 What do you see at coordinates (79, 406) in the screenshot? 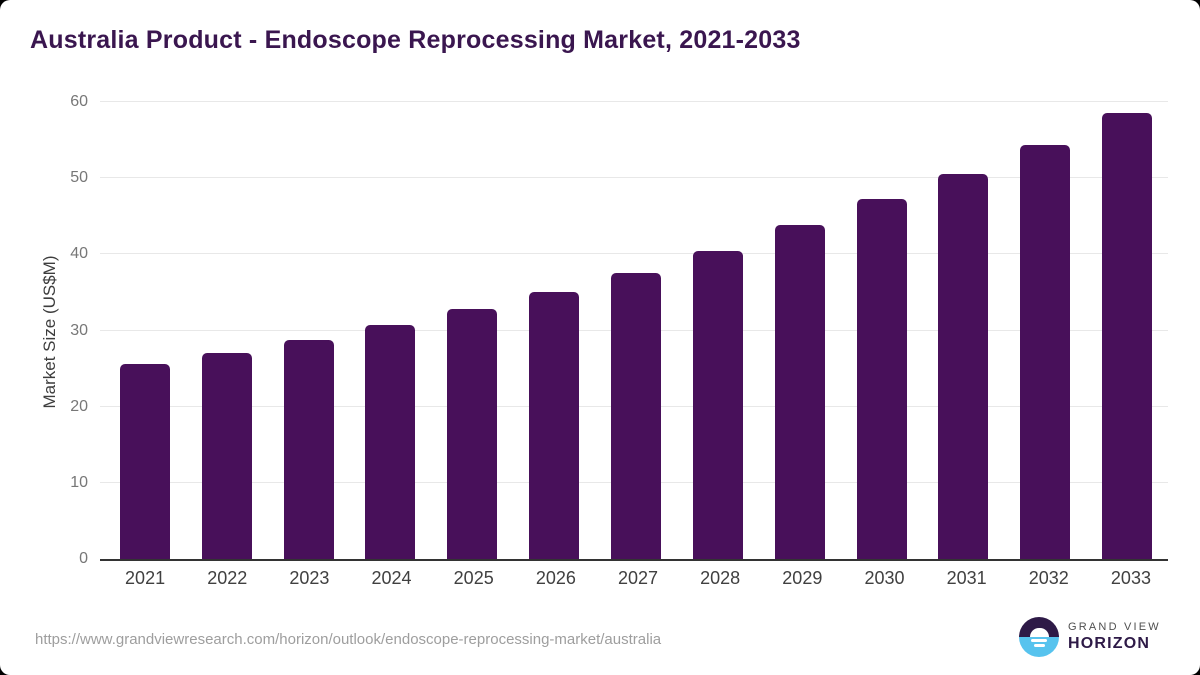
I see `y-tick-20: 20` at bounding box center [79, 406].